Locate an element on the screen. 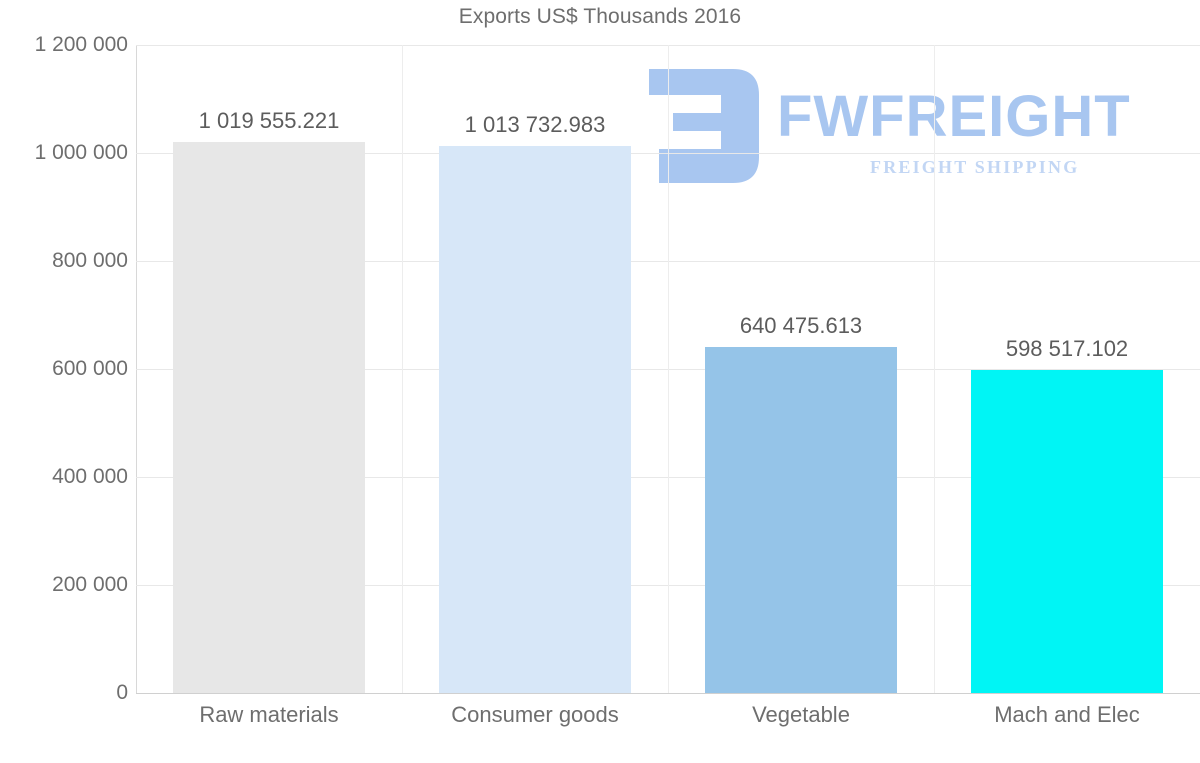 This screenshot has height=763, width=1200. y-tick-label: 600 000 is located at coordinates (90, 368).